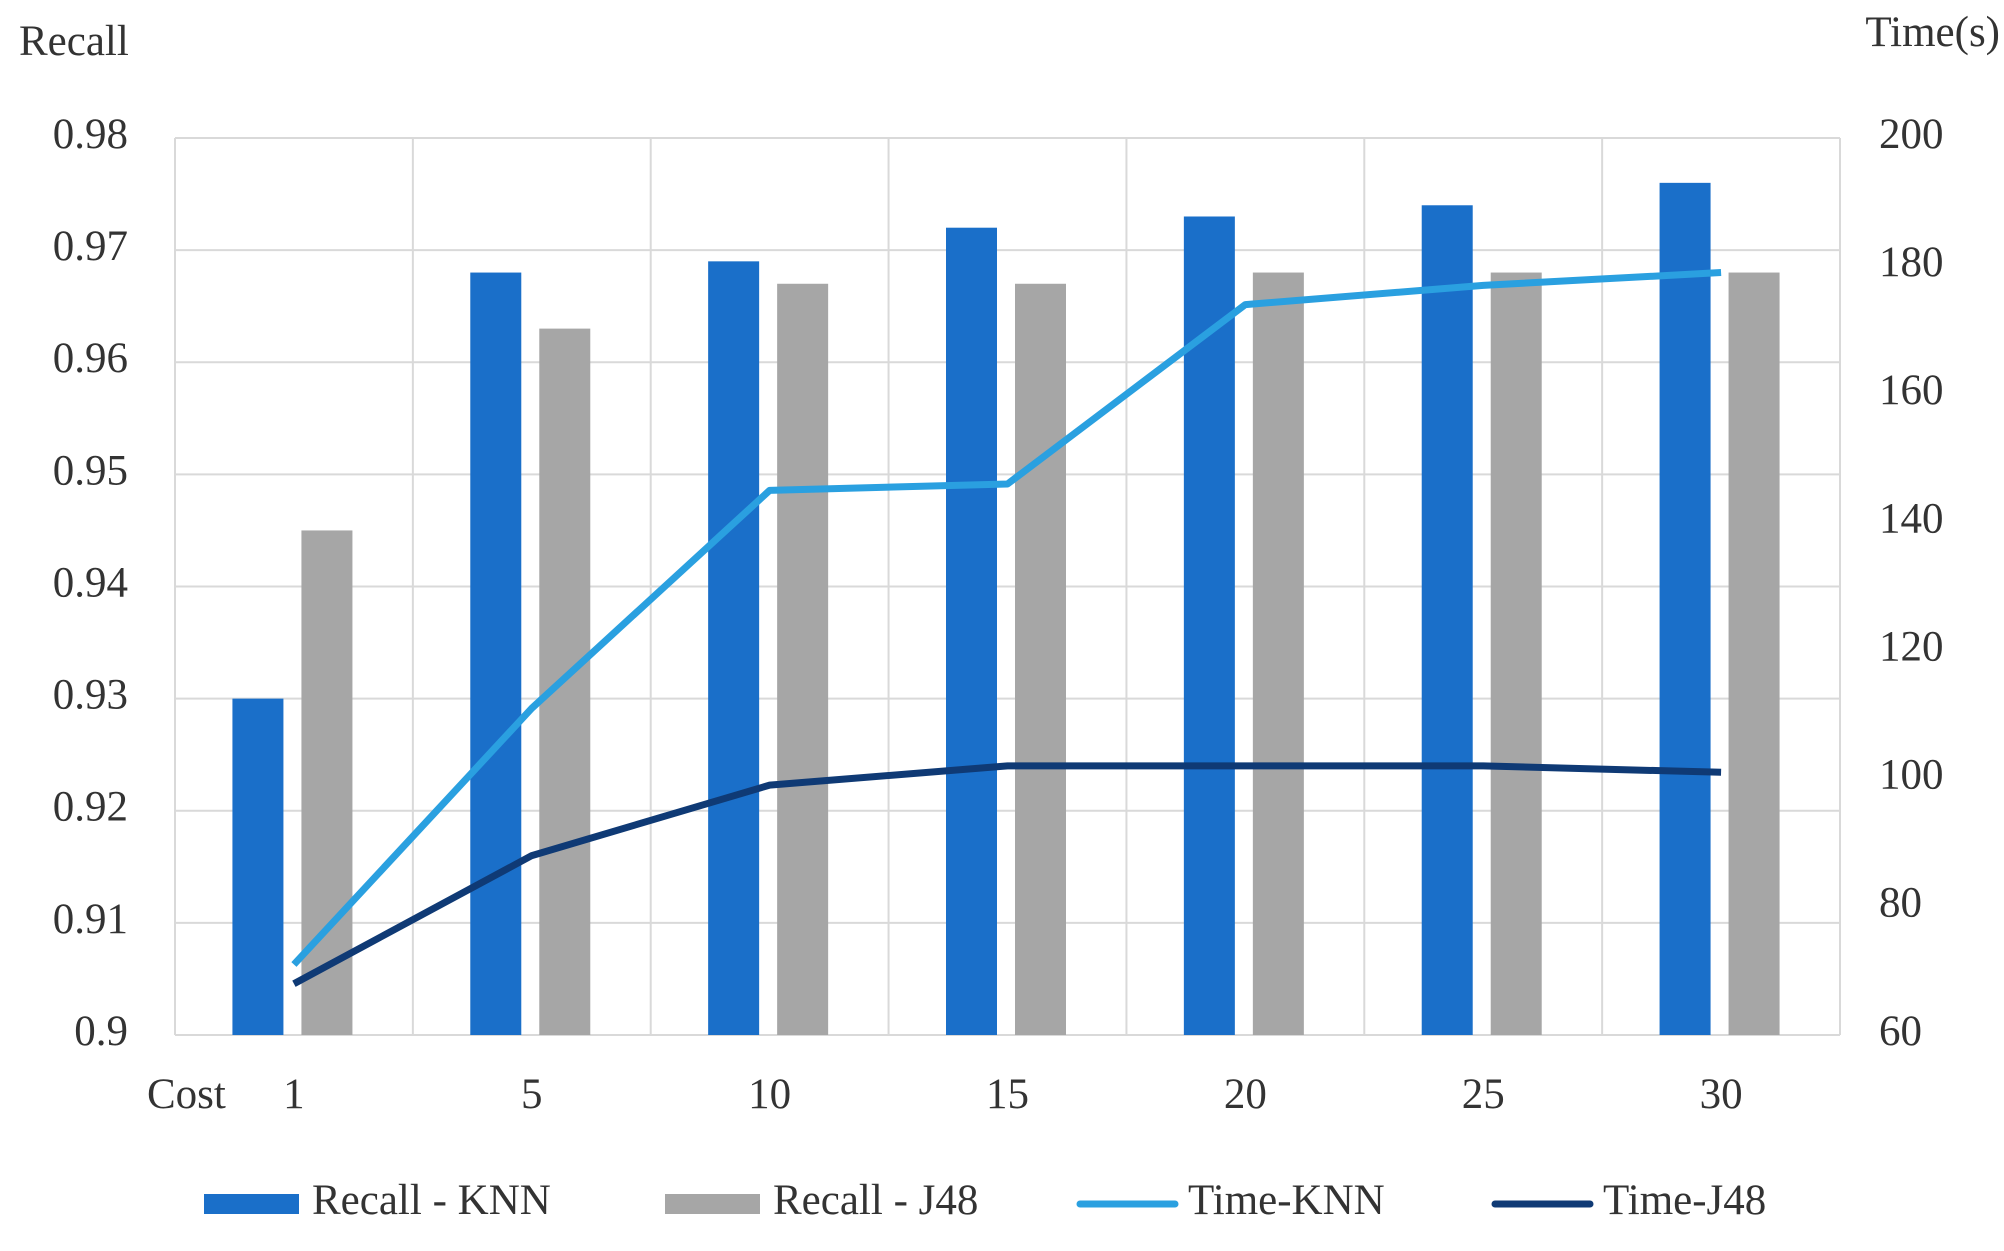  Describe the element at coordinates (1911, 390) in the screenshot. I see `y2-tick-label: 160` at that location.